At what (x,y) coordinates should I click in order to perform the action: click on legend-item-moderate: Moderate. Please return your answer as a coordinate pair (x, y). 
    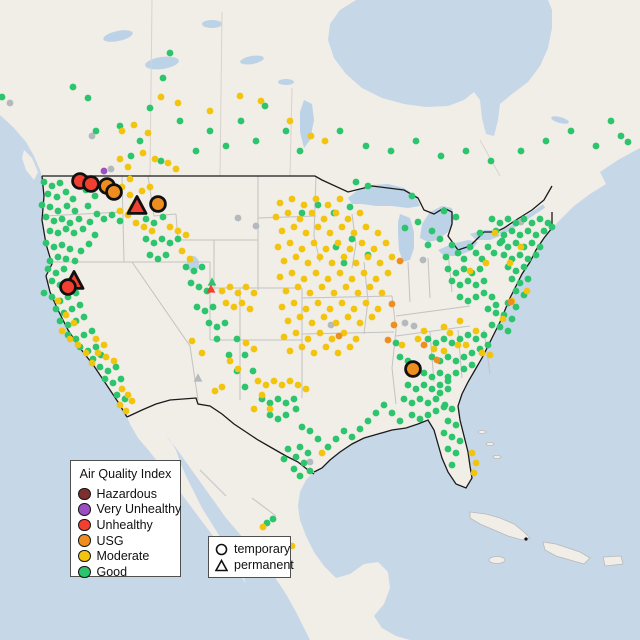
    Looking at the image, I should click on (125, 556).